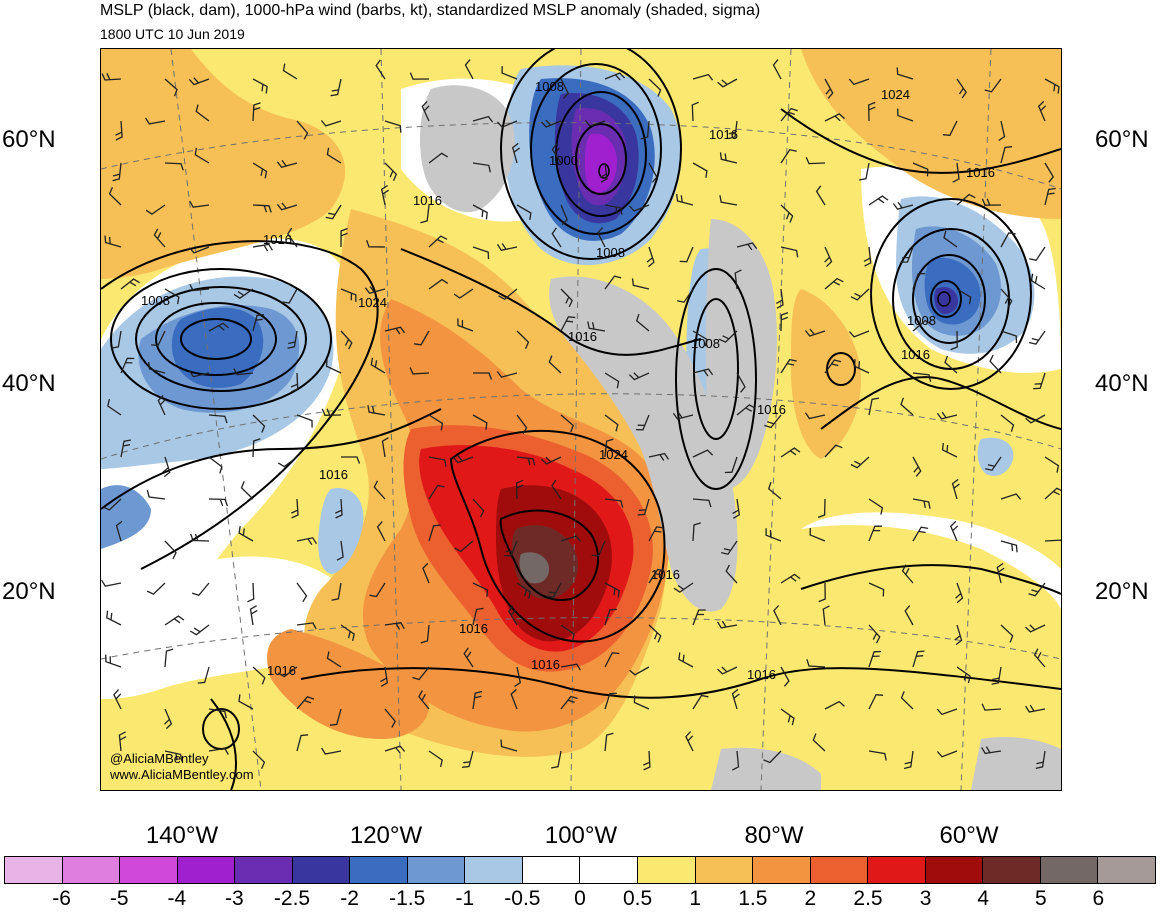  I want to click on anomaly-orange-west, so click(223, 164).